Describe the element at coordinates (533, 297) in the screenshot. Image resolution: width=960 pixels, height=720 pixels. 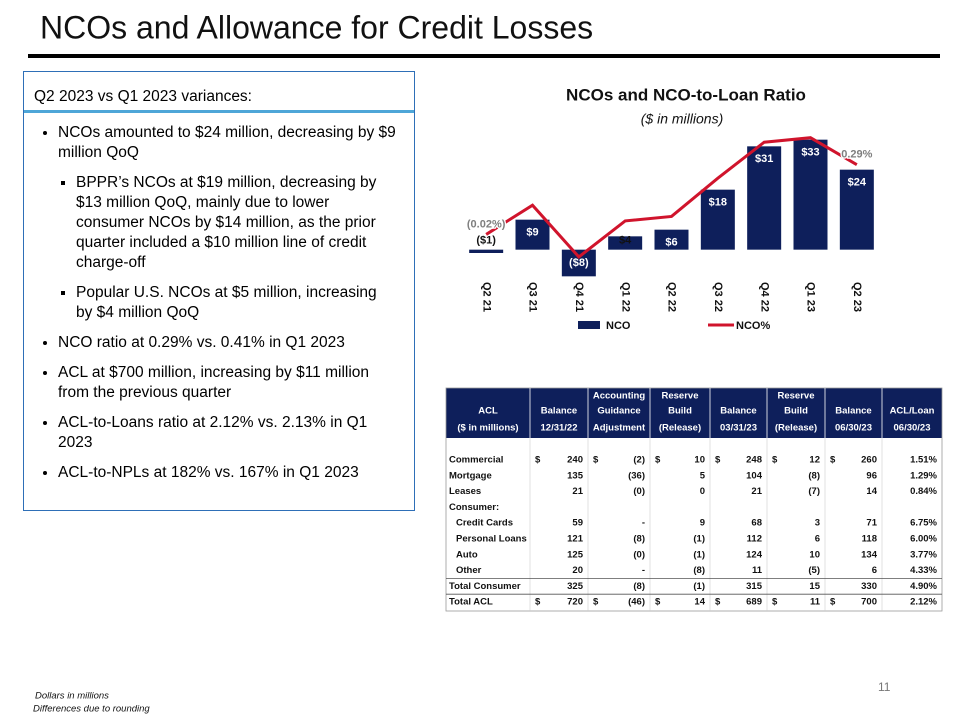
I see `x-tick-label: Q3 21` at that location.